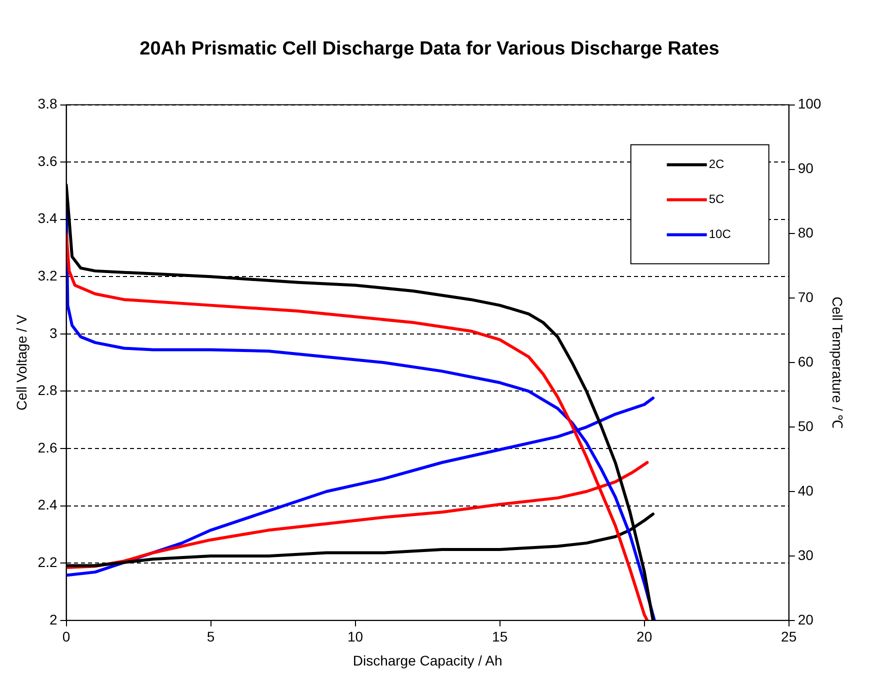 The height and width of the screenshot is (684, 869). I want to click on x-tick-label: 15, so click(500, 636).